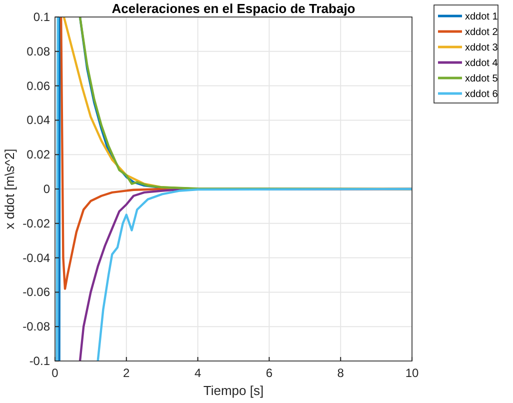 The image size is (513, 403). I want to click on x-tick-label: 4, so click(198, 373).